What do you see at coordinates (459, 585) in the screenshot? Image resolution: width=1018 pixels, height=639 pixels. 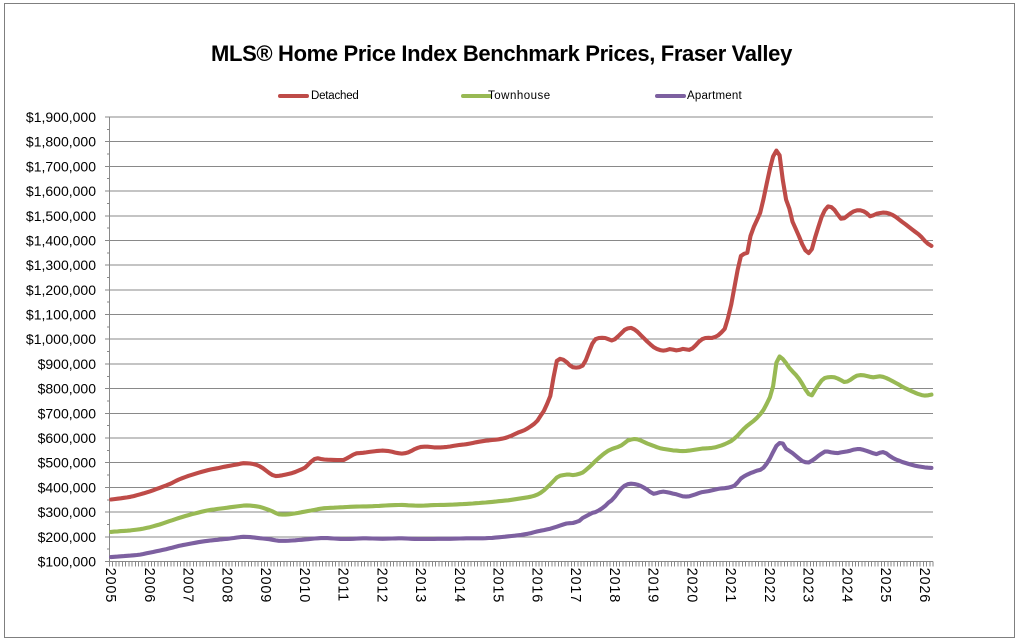 I see `svg-text: 2014` at bounding box center [459, 585].